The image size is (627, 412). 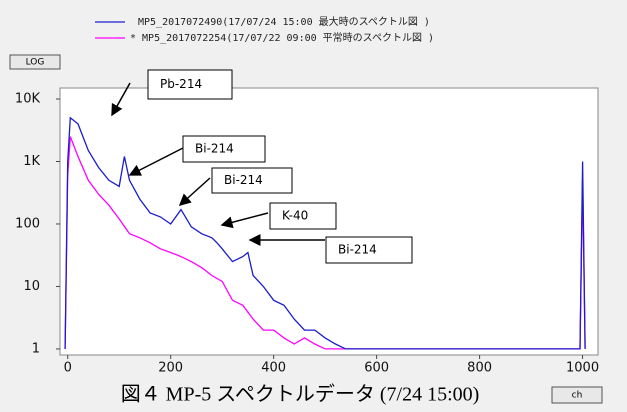 I want to click on x-tick-label: 800, so click(x=479, y=368).